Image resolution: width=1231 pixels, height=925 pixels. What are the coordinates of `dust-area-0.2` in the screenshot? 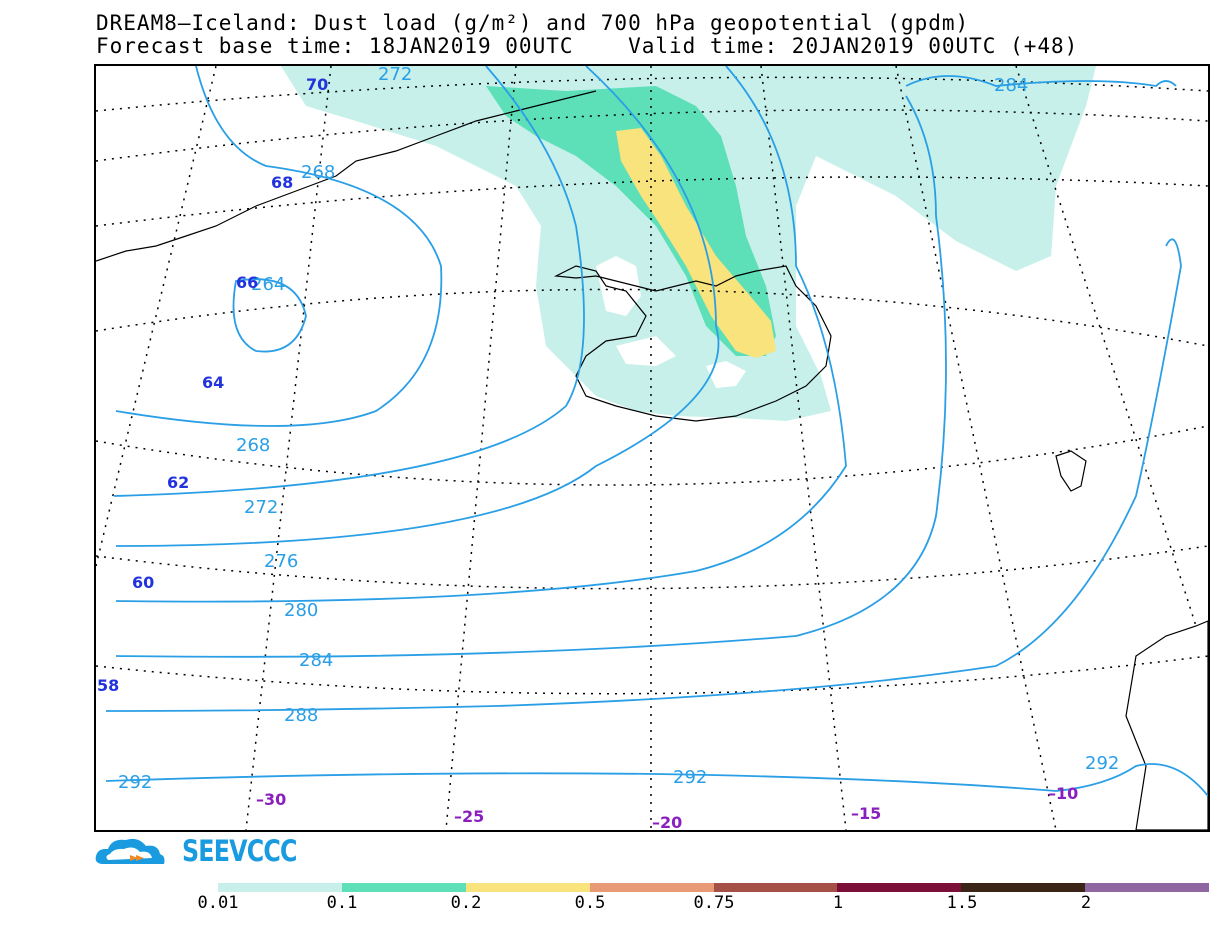 It's located at (696, 243).